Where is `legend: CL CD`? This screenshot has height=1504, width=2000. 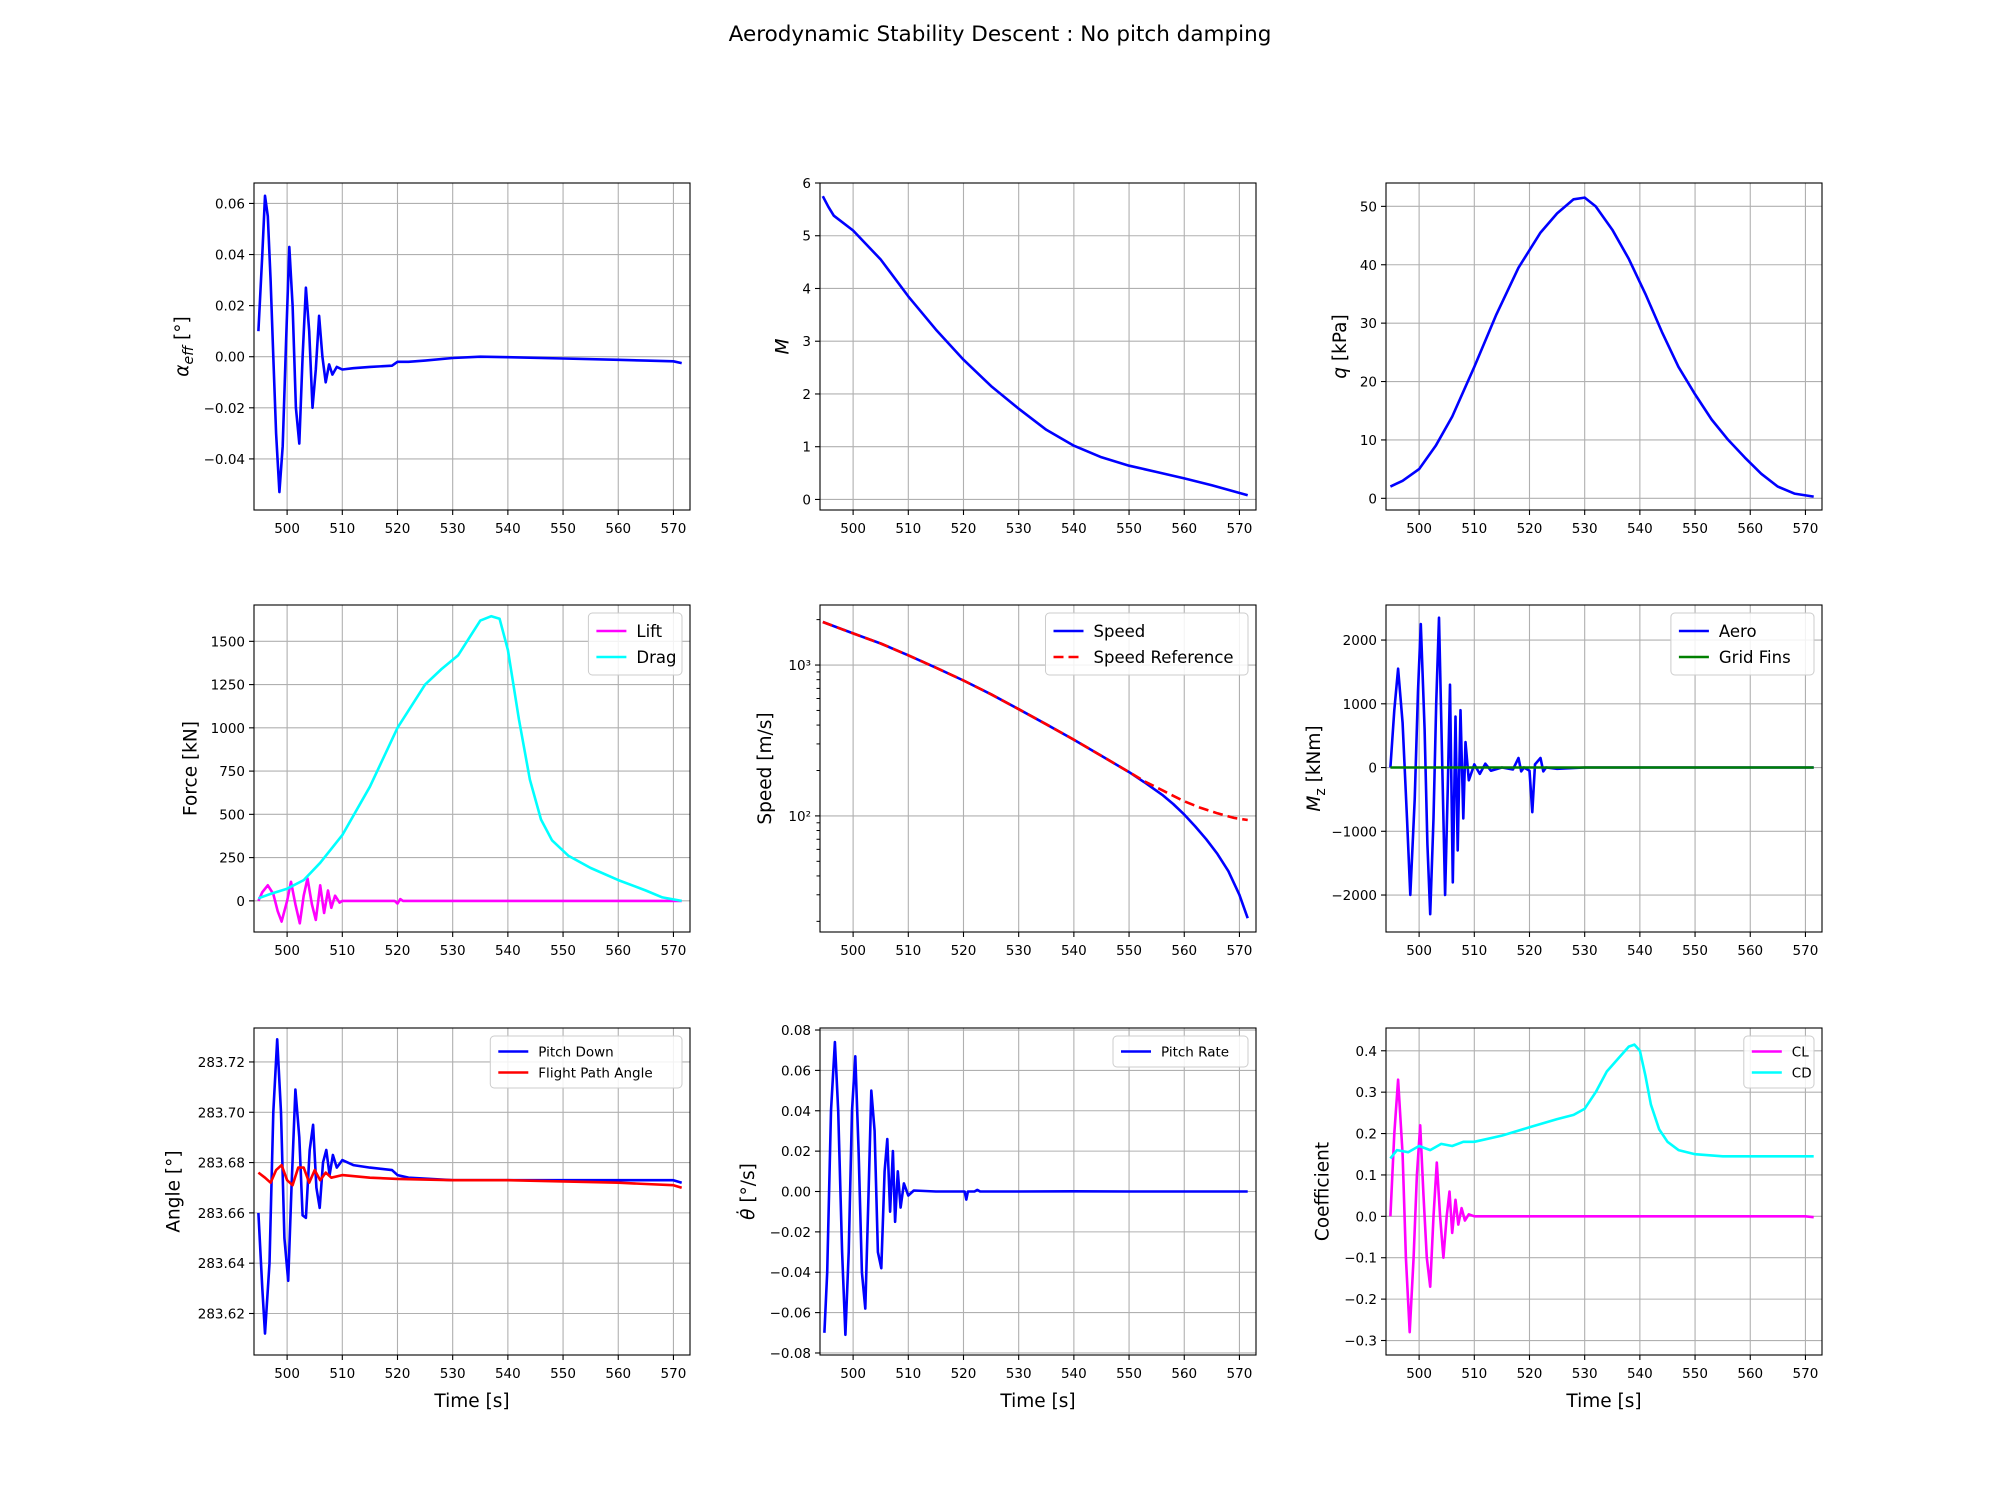 legend: CL CD is located at coordinates (1779, 1062).